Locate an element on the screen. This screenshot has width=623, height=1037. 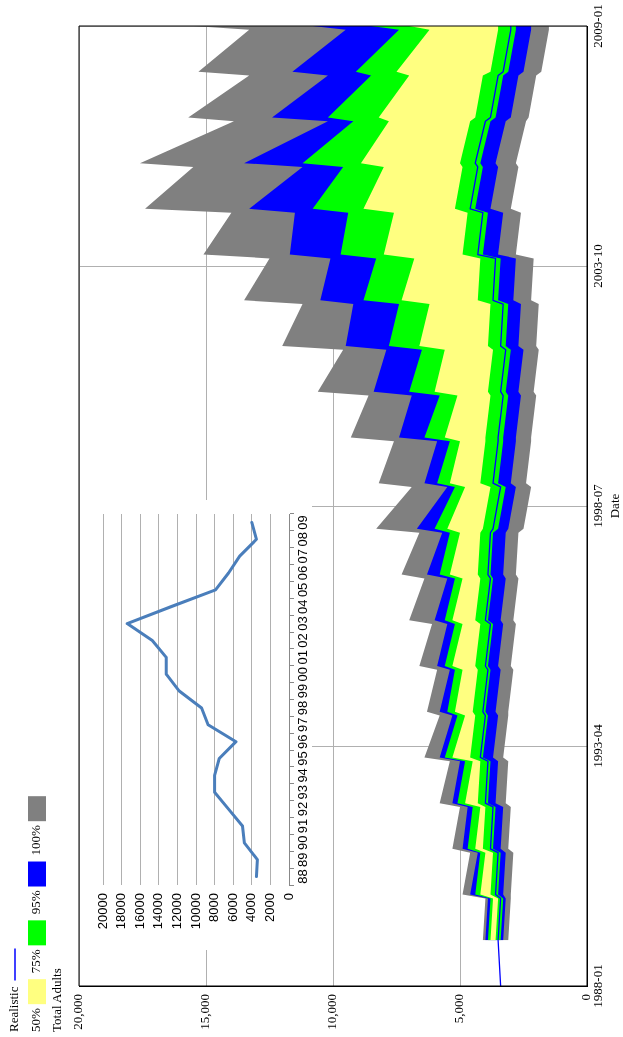
y-tick-label: 03 is located at coordinates (302, 623).